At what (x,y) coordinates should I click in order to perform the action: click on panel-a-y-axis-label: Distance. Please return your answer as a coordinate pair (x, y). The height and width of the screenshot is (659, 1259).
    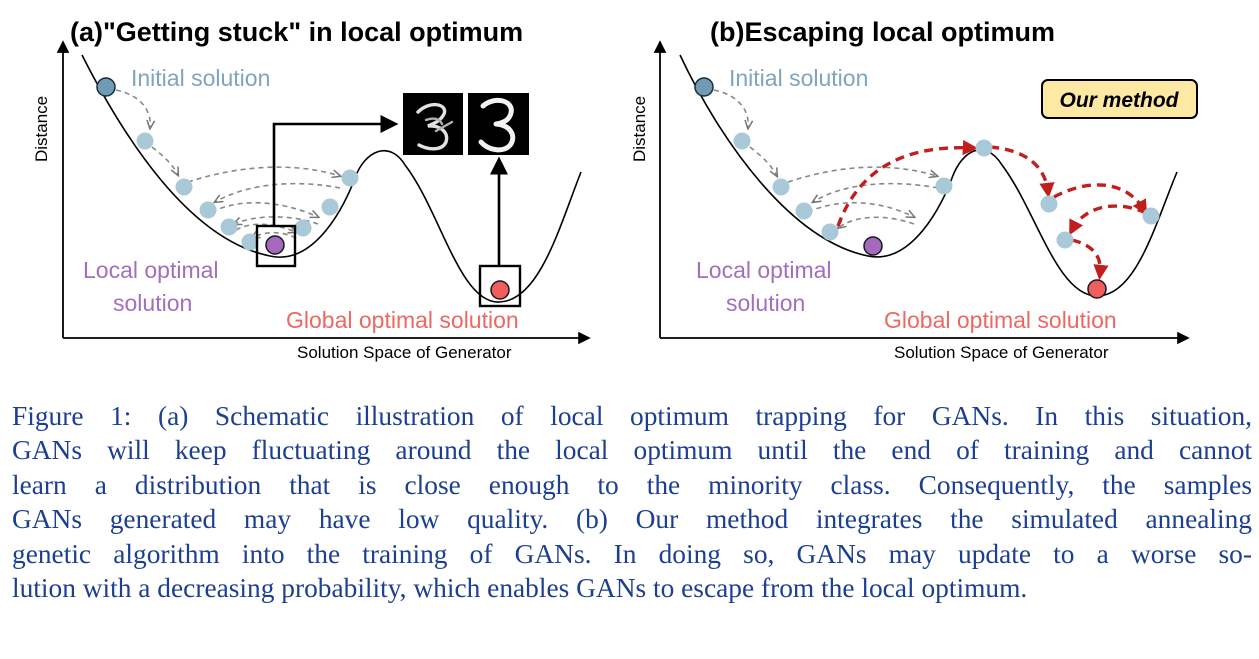
    Looking at the image, I should click on (41, 129).